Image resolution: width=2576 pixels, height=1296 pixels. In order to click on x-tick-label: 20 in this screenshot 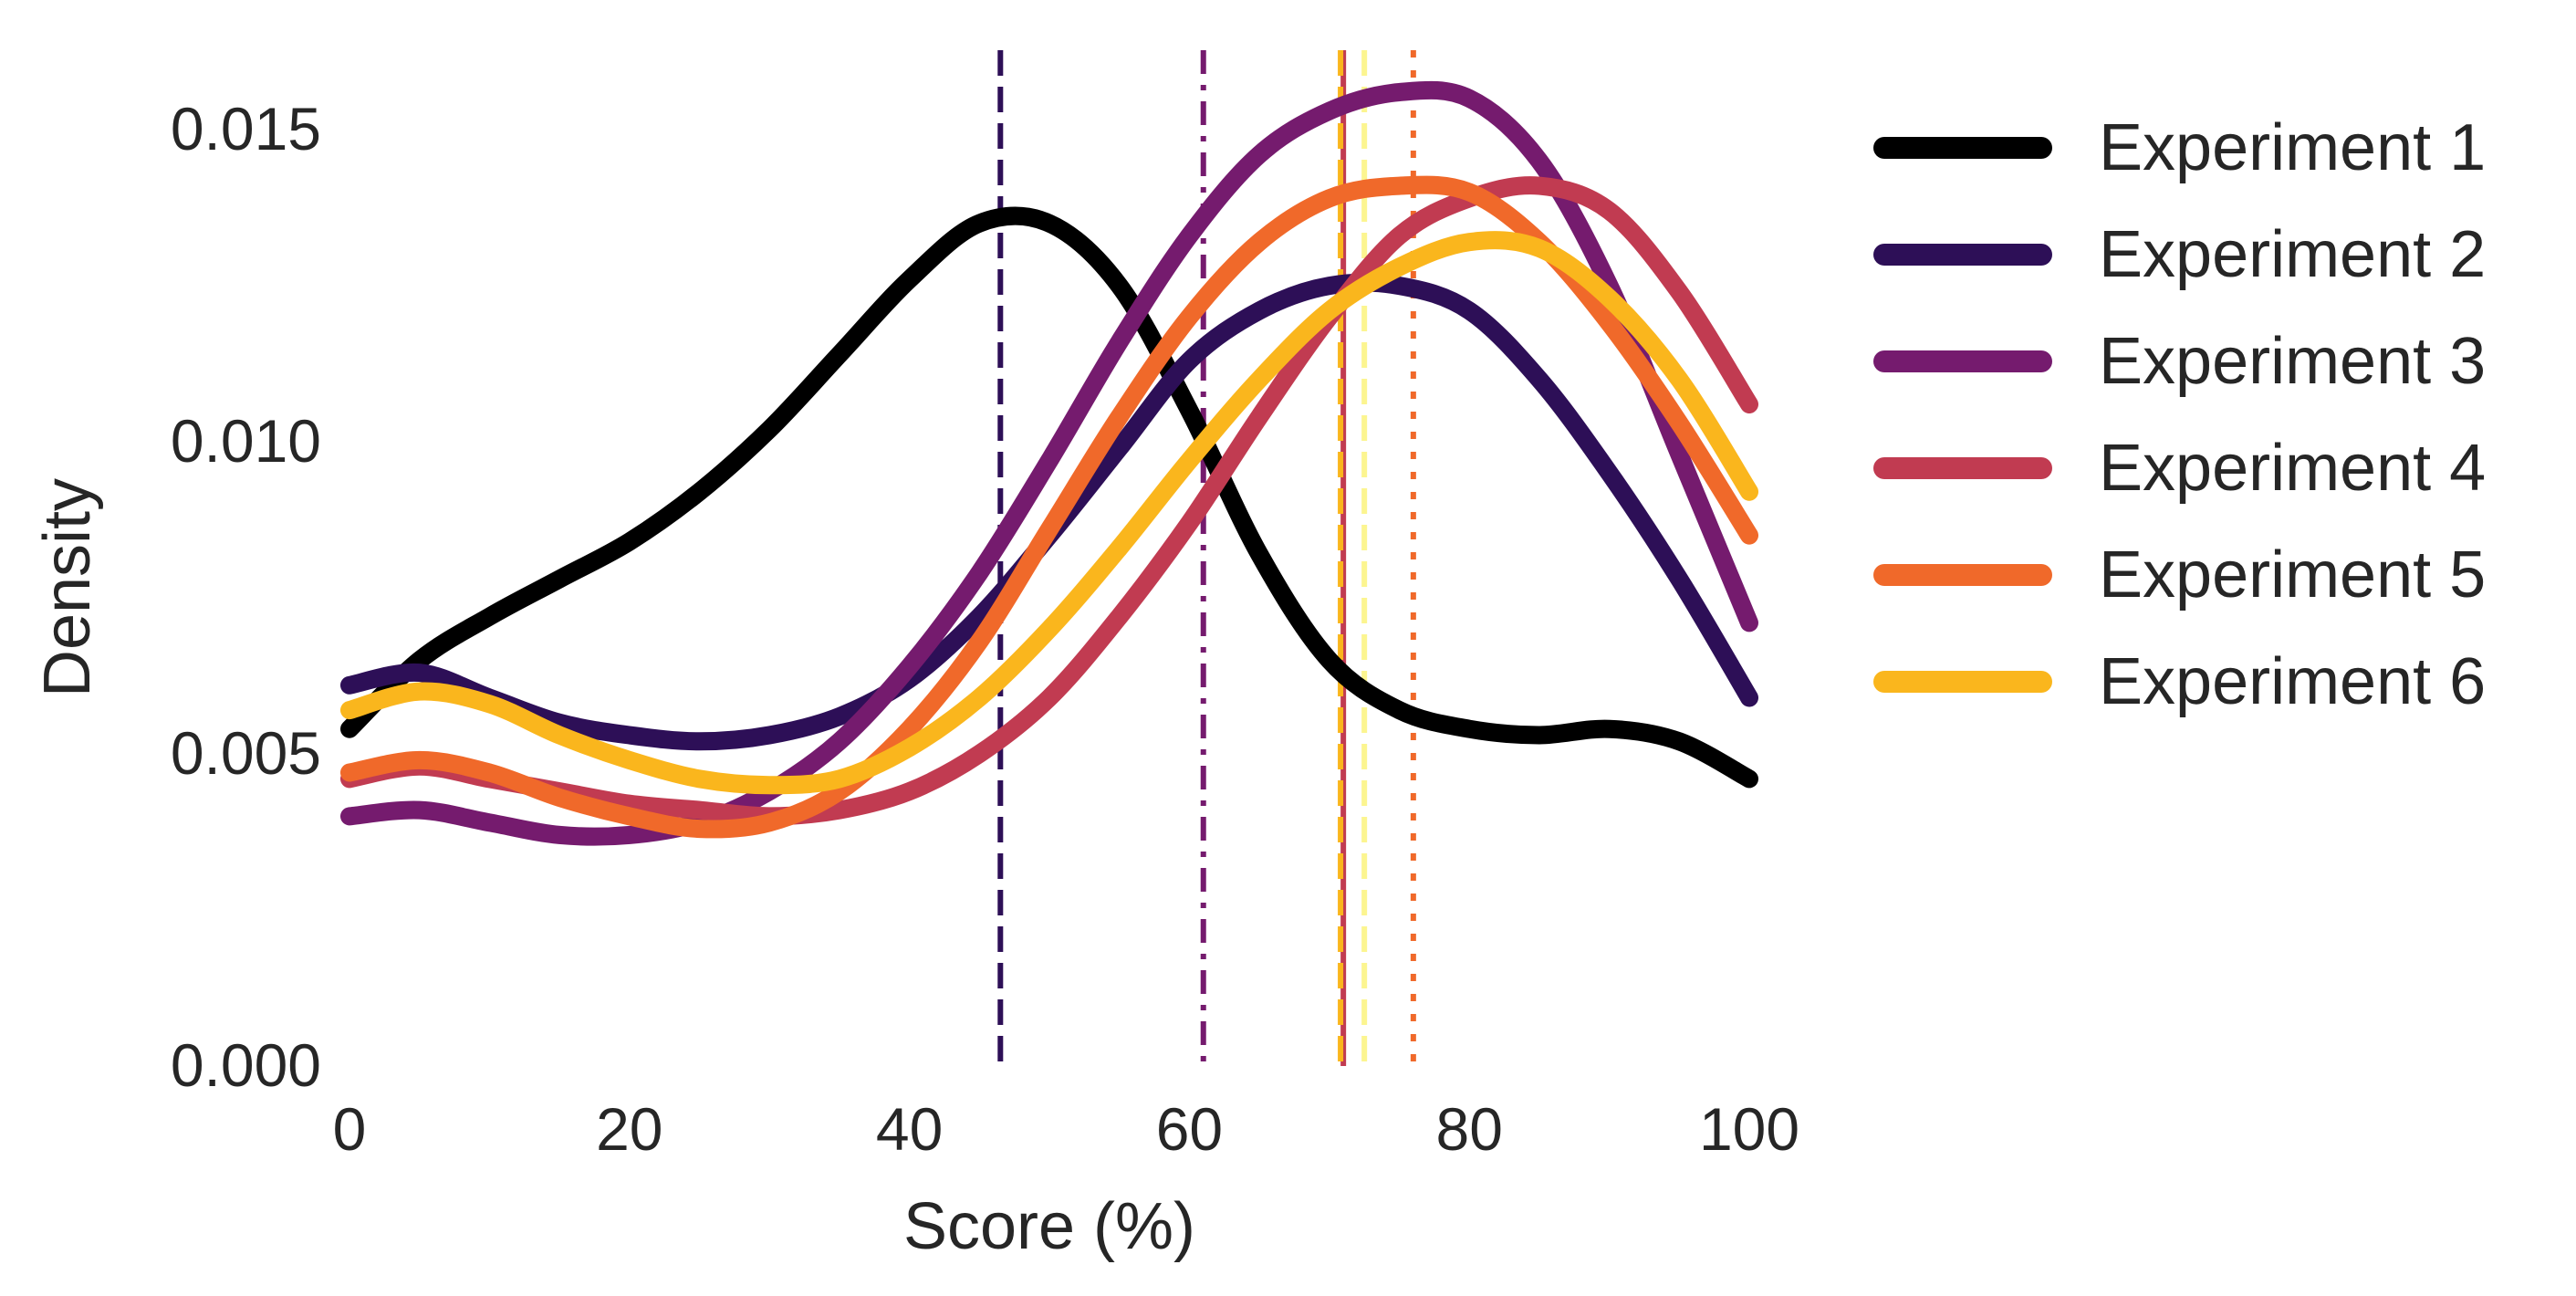, I will do `click(629, 1129)`.